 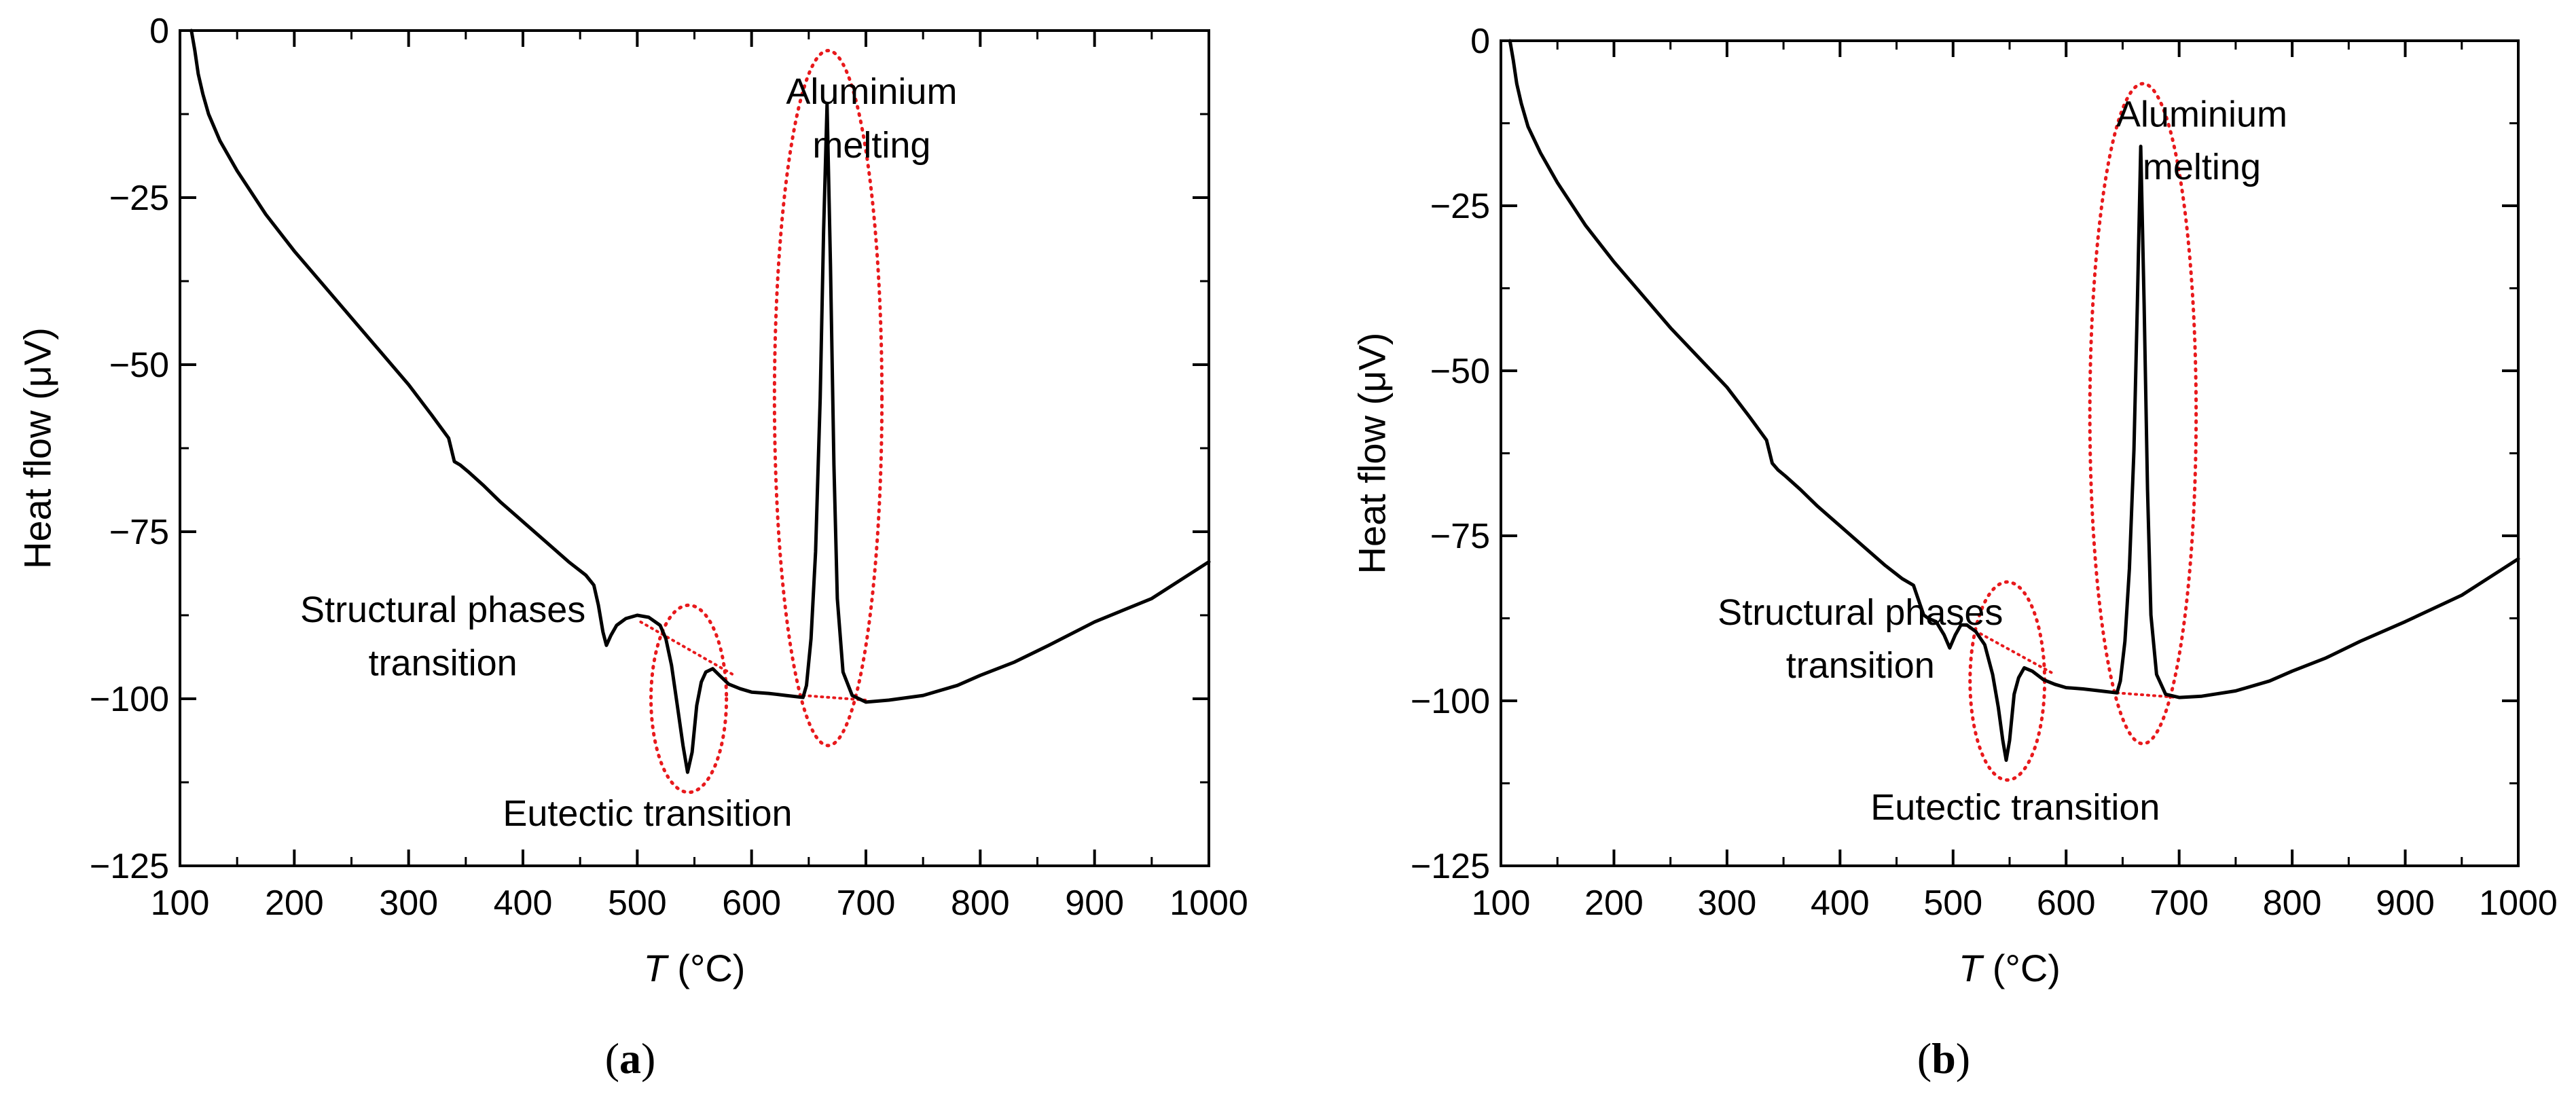 I want to click on panel-label-letter: a, so click(x=630, y=1058).